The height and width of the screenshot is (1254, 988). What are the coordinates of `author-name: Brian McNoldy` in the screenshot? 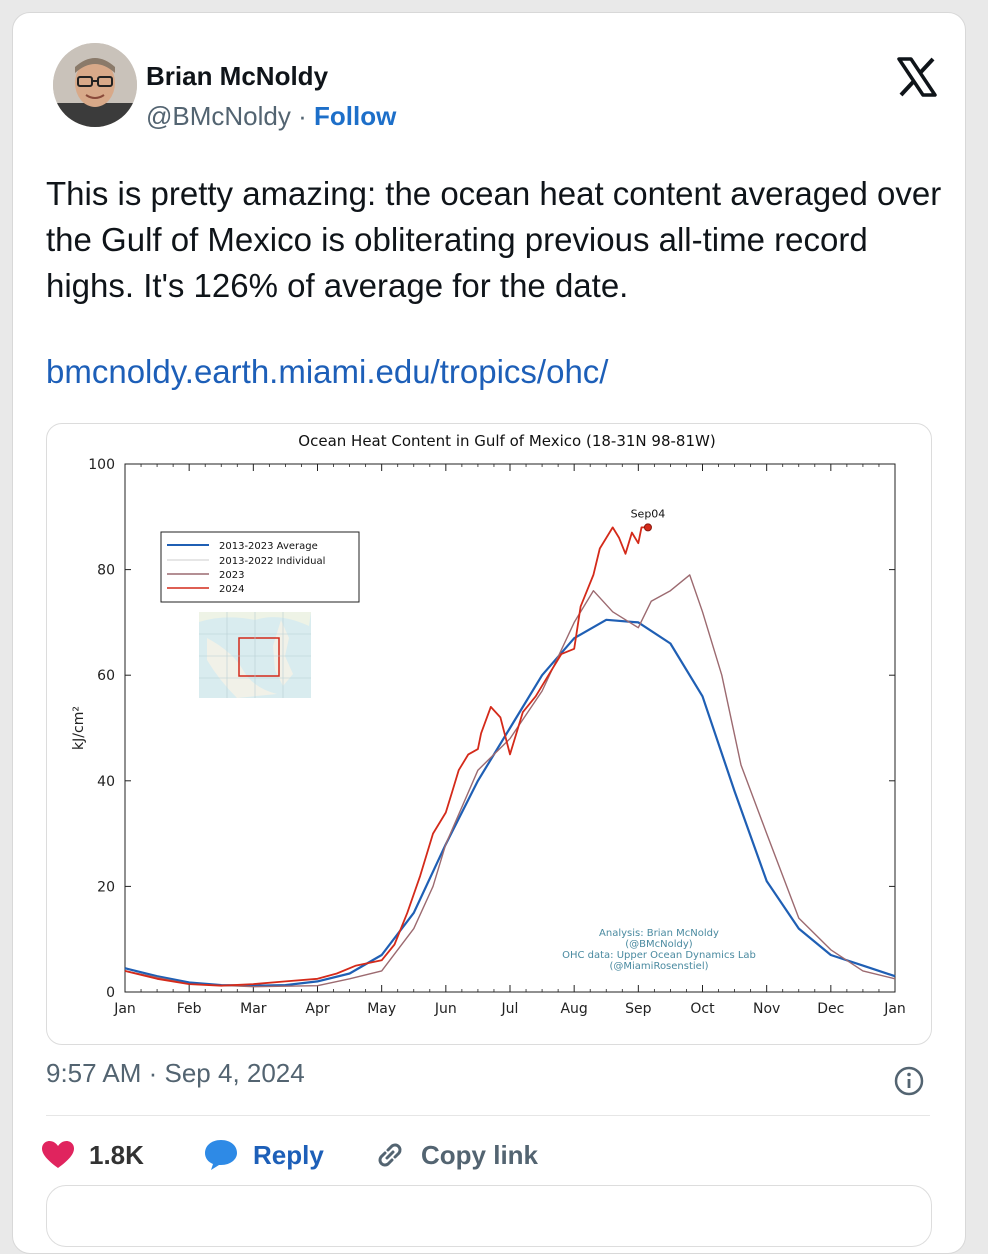 It's located at (237, 76).